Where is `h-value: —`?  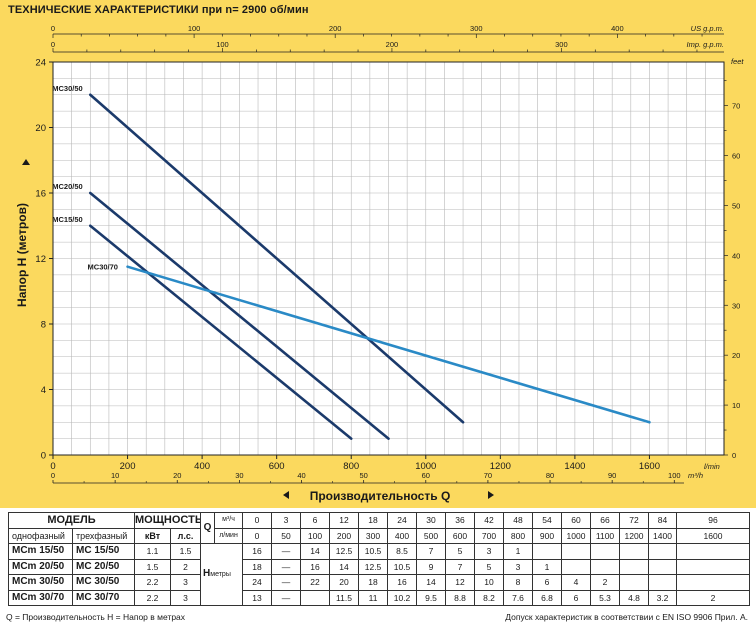
h-value: — is located at coordinates (286, 597).